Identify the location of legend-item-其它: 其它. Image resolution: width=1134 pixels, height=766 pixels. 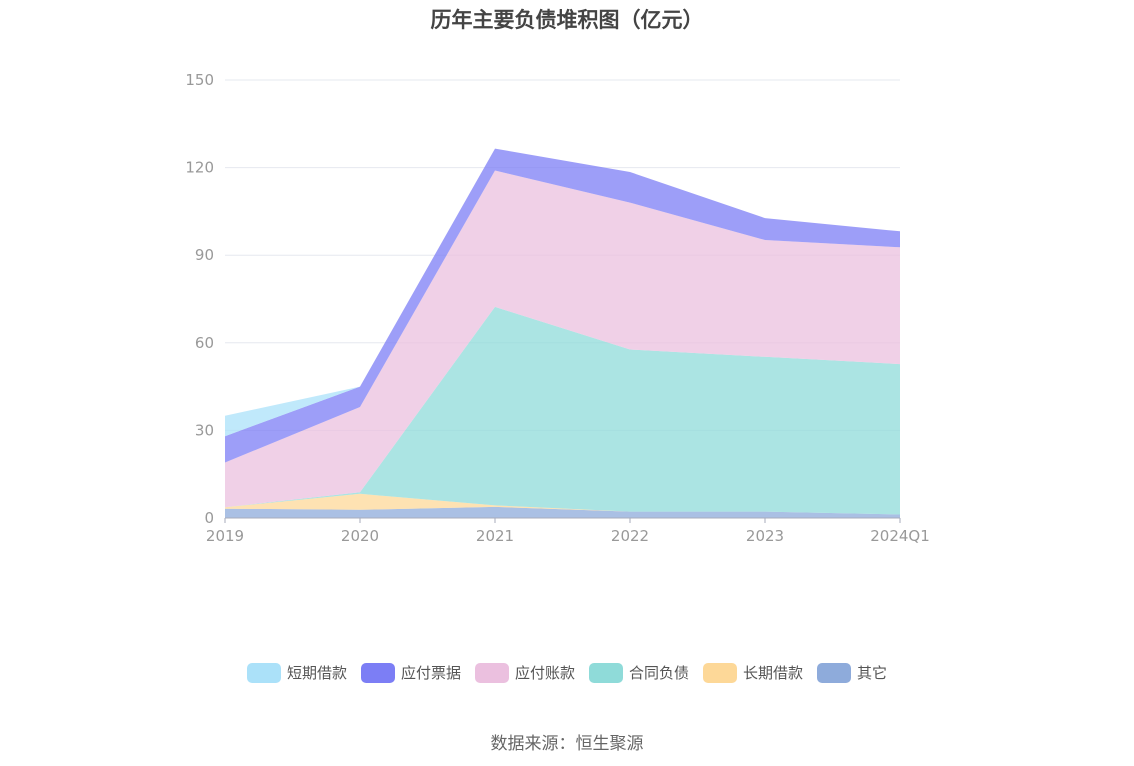
(852, 672).